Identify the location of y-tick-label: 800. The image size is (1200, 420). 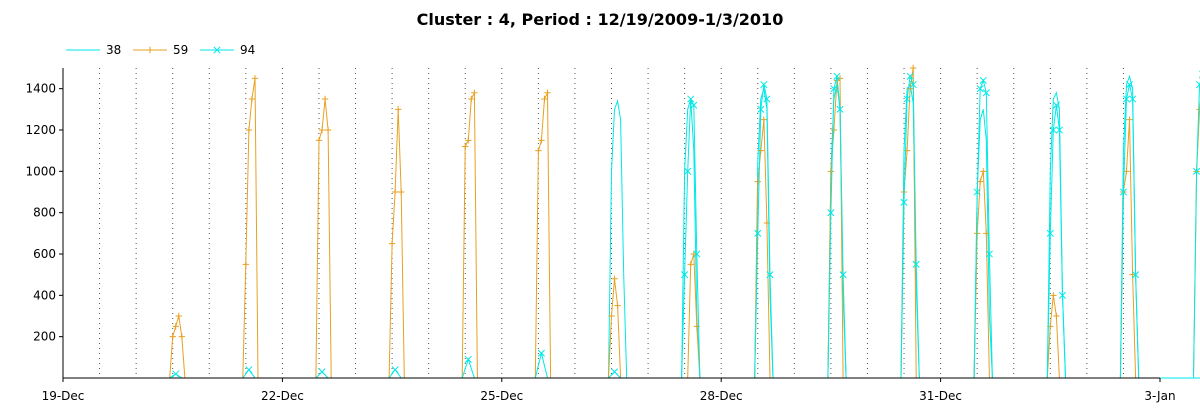
(44, 213).